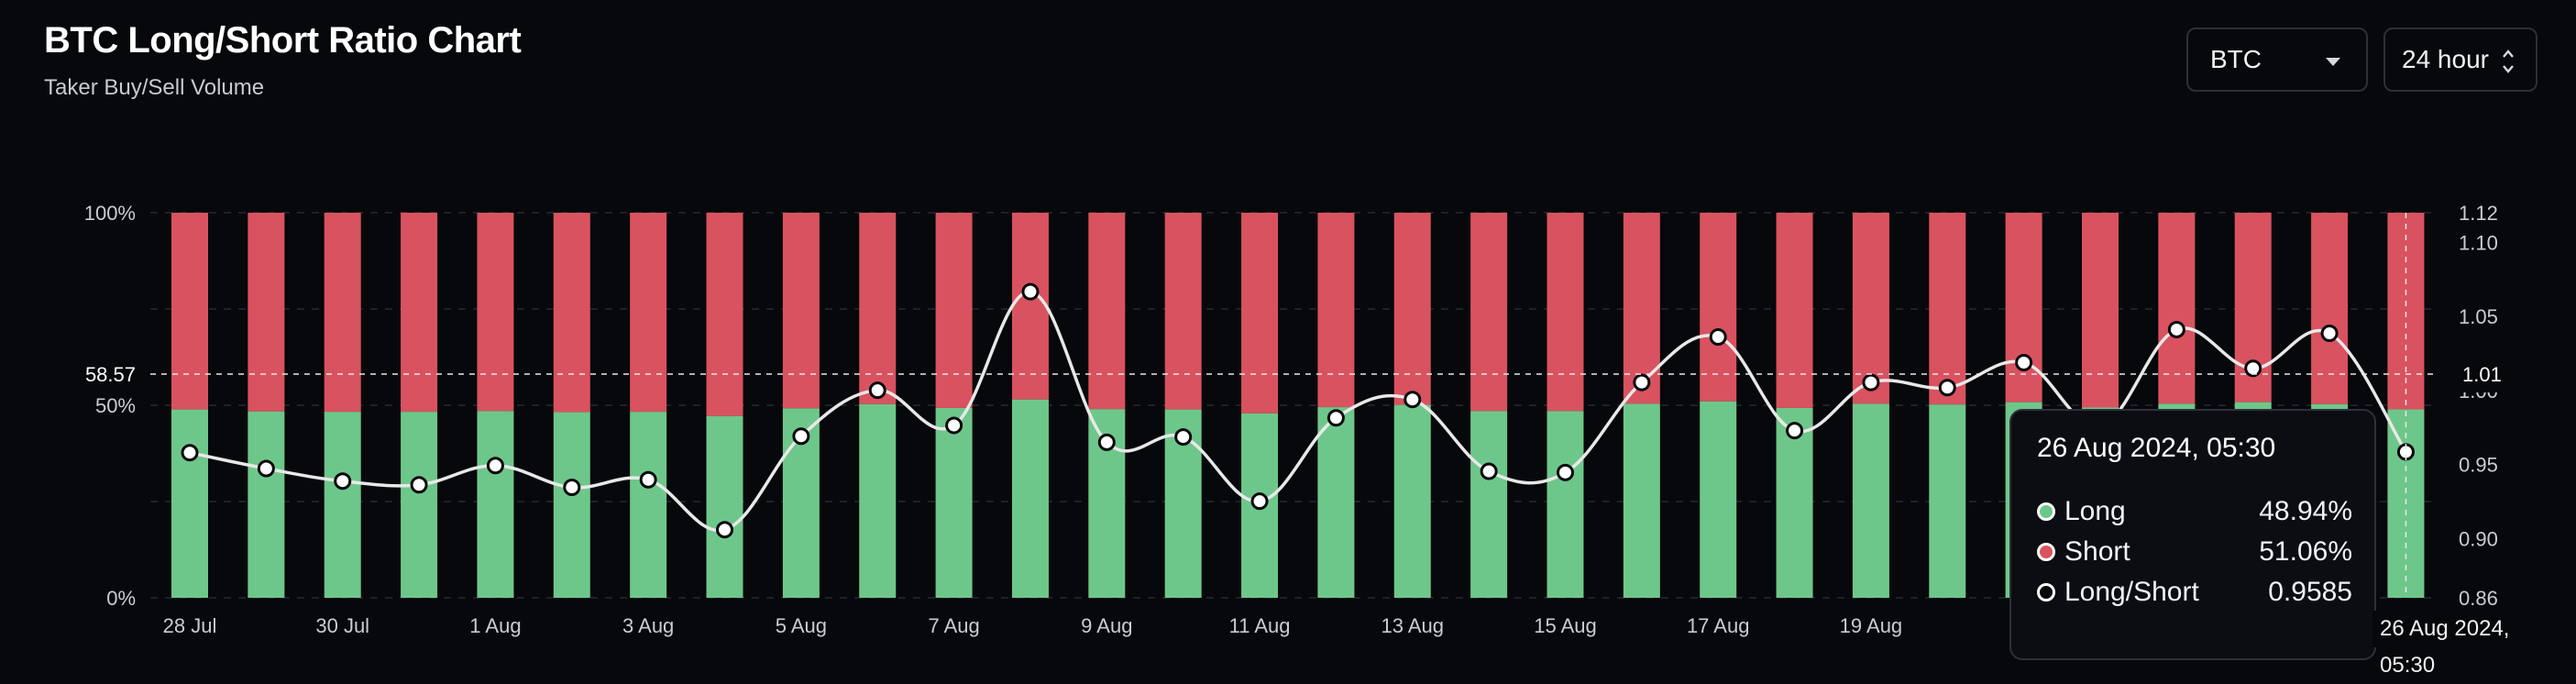 The width and height of the screenshot is (2576, 684). I want to click on long-dot-icon, so click(2046, 511).